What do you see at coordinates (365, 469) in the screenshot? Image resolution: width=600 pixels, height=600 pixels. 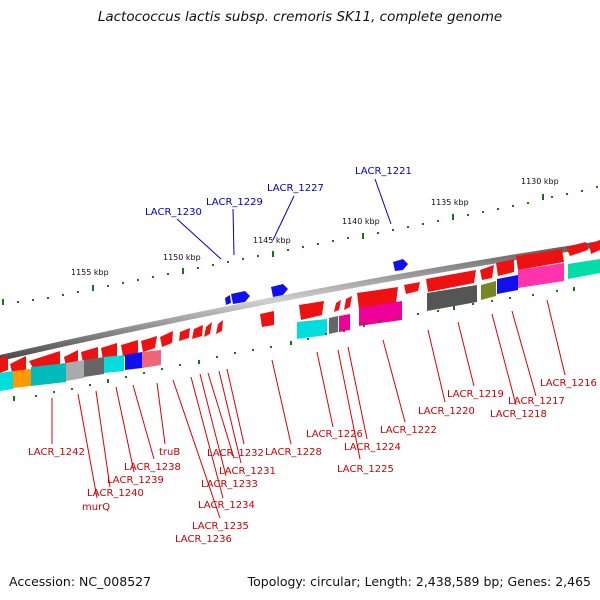 I see `gene-label: LACR_1225` at bounding box center [365, 469].